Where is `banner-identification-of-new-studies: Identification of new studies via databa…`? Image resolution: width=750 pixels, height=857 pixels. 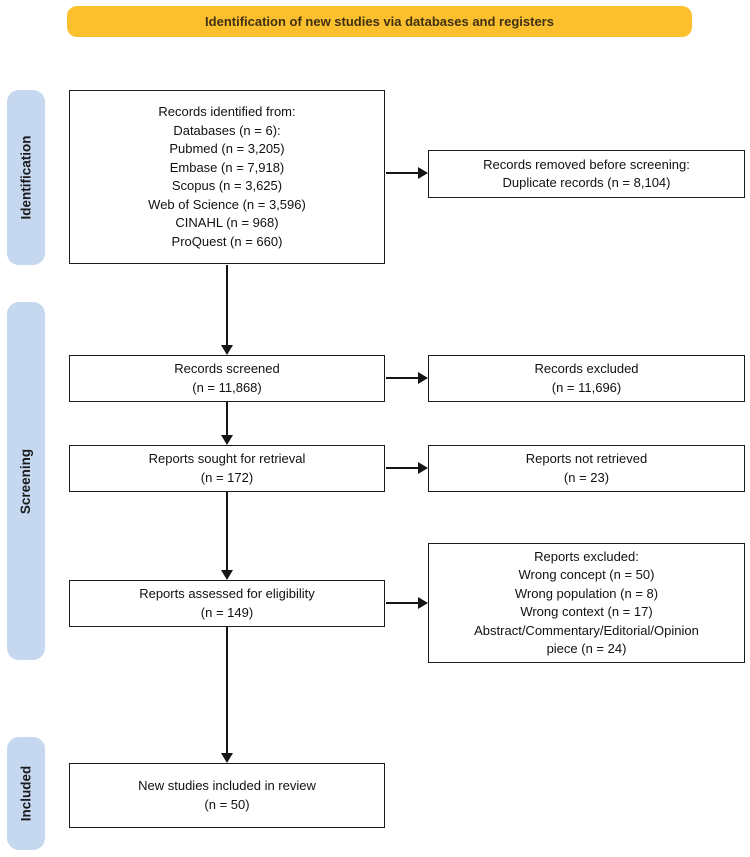 banner-identification-of-new-studies: Identification of new studies via databa… is located at coordinates (379, 21).